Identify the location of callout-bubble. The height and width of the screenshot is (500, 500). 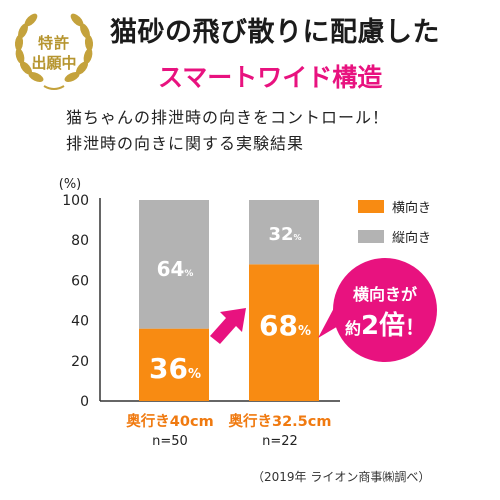
(385, 310).